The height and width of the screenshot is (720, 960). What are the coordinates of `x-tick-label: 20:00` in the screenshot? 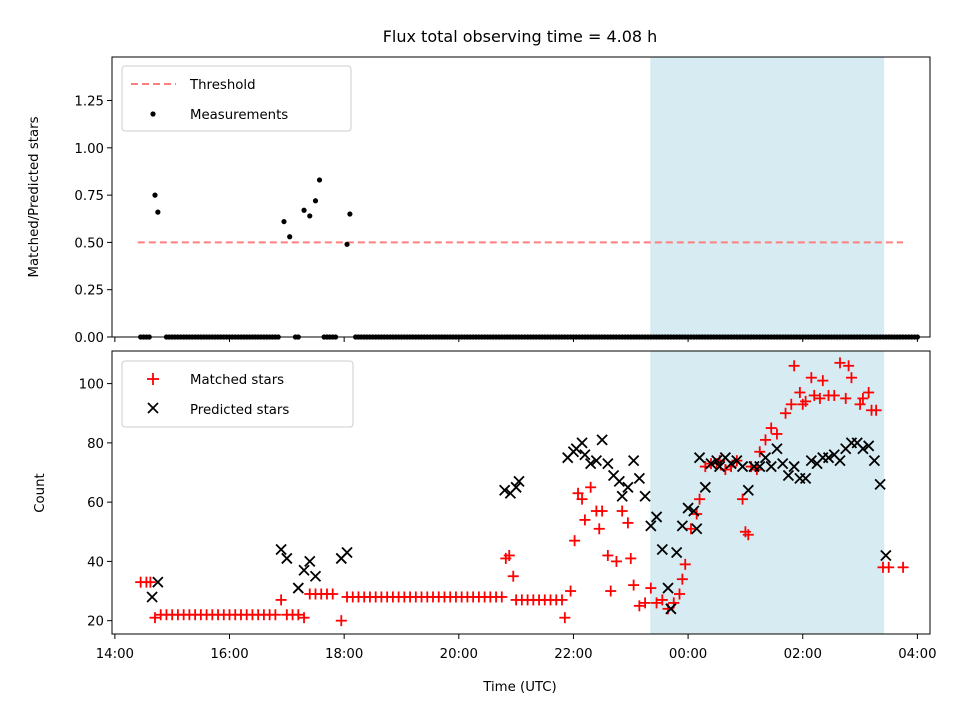 It's located at (459, 654).